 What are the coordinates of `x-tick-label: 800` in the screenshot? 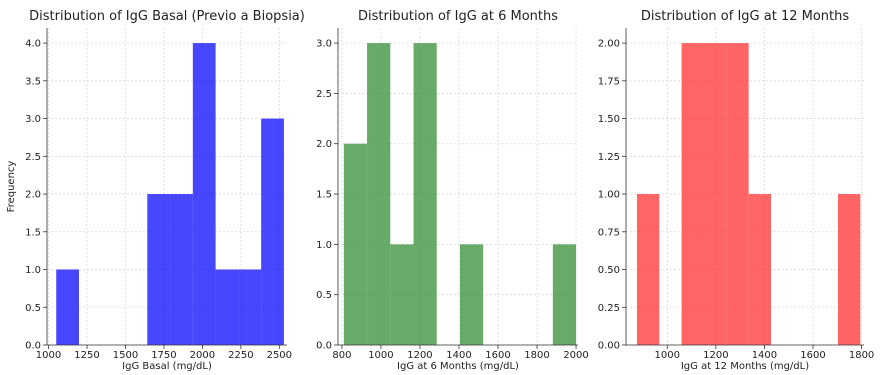 It's located at (341, 355).